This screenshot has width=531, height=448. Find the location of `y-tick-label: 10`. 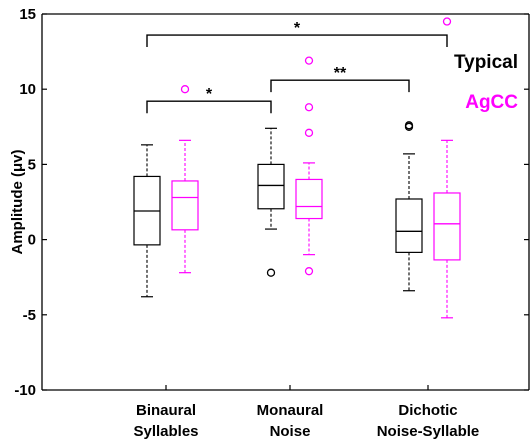

y-tick-label: 10 is located at coordinates (27, 89).